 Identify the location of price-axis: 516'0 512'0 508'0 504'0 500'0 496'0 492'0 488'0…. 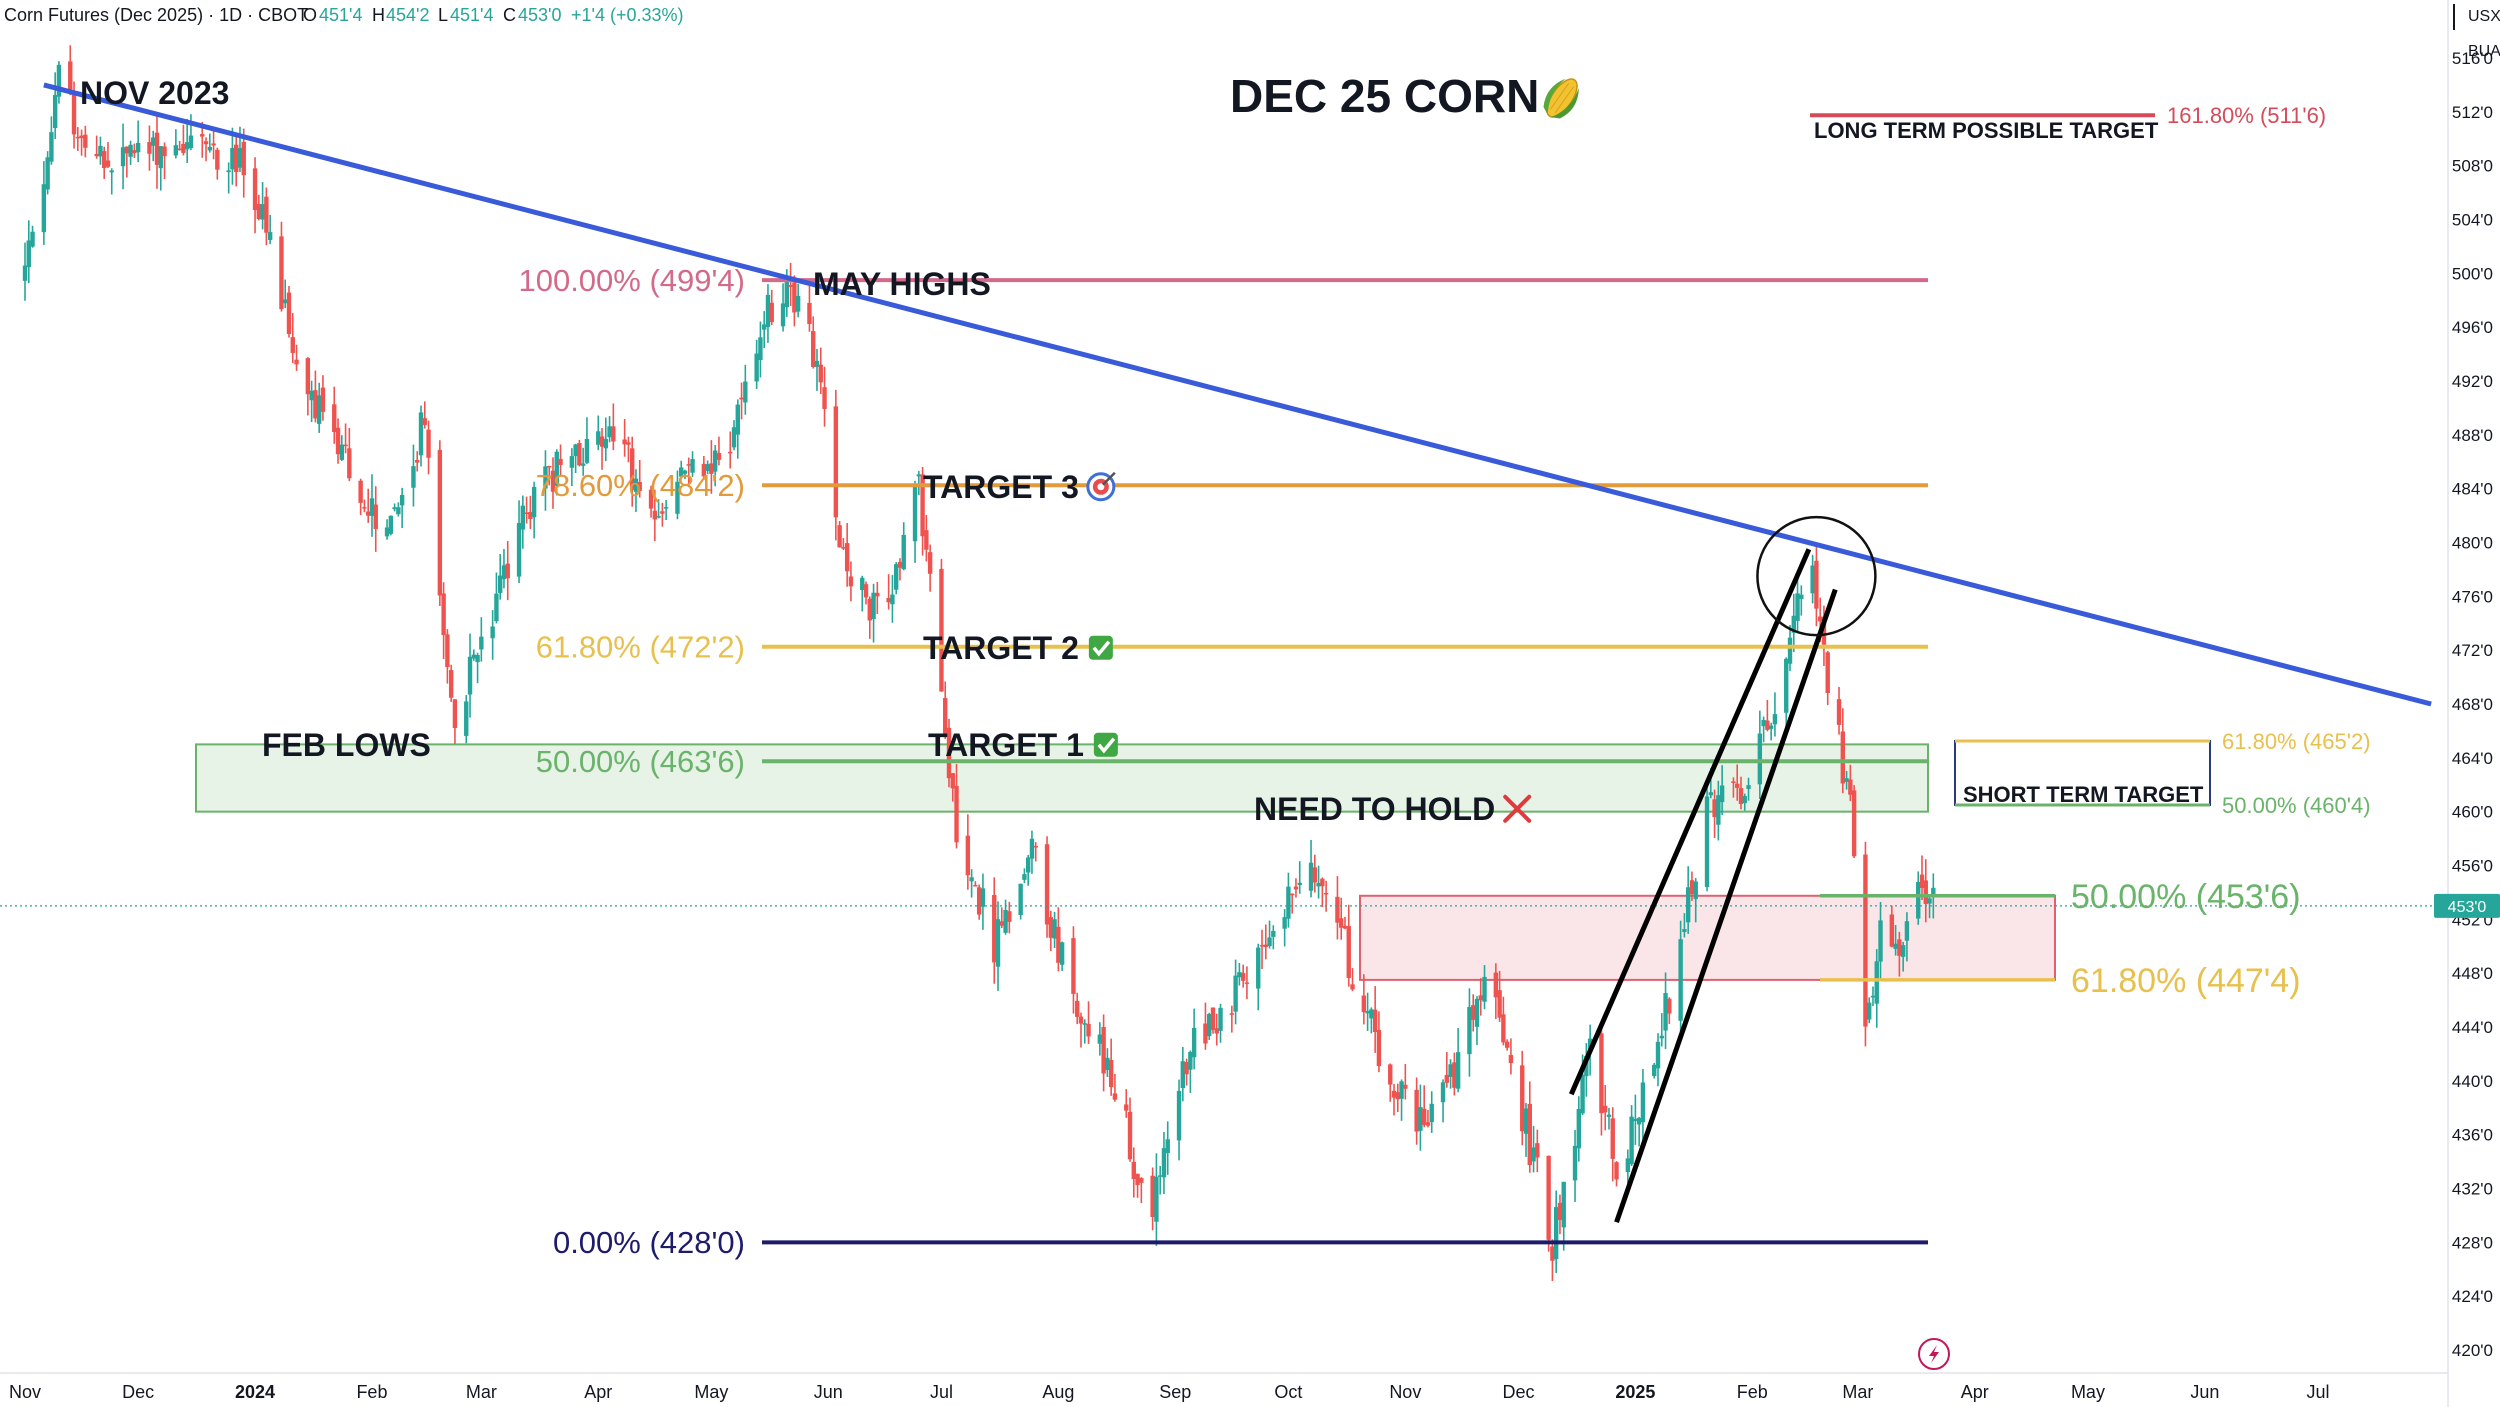
(2472, 704).